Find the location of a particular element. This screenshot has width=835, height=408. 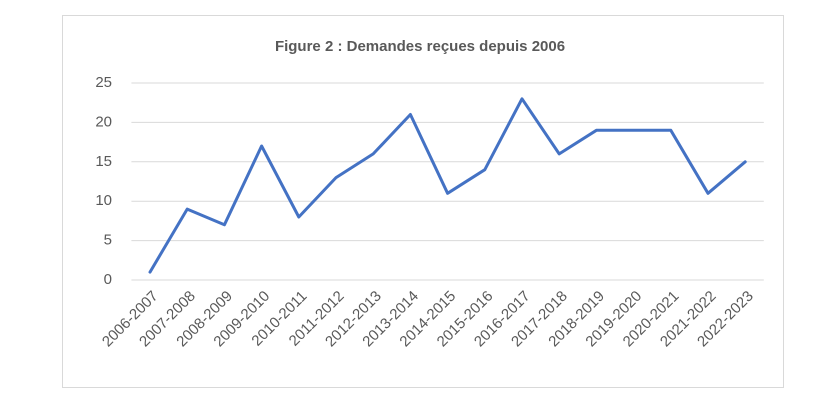

y-tick-label: 15 is located at coordinates (103, 161).